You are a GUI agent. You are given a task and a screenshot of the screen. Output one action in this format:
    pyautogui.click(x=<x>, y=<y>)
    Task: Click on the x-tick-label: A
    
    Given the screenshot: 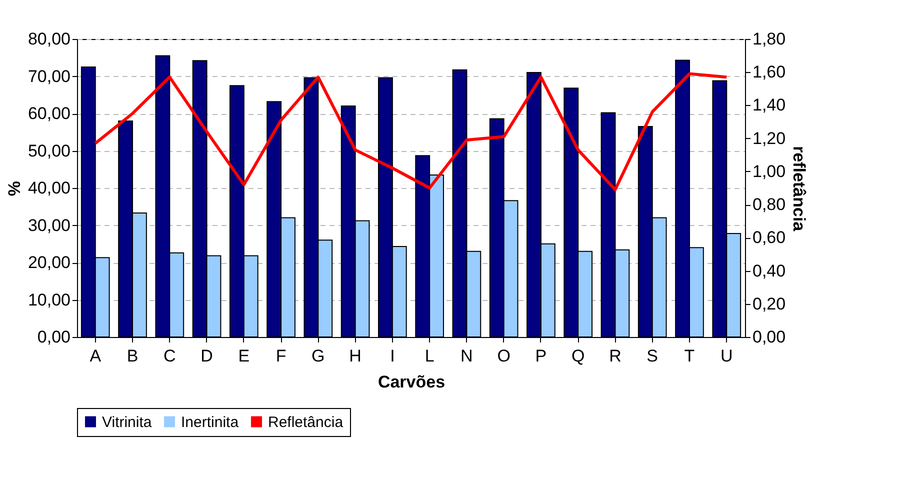 What is the action you would take?
    pyautogui.click(x=96, y=356)
    